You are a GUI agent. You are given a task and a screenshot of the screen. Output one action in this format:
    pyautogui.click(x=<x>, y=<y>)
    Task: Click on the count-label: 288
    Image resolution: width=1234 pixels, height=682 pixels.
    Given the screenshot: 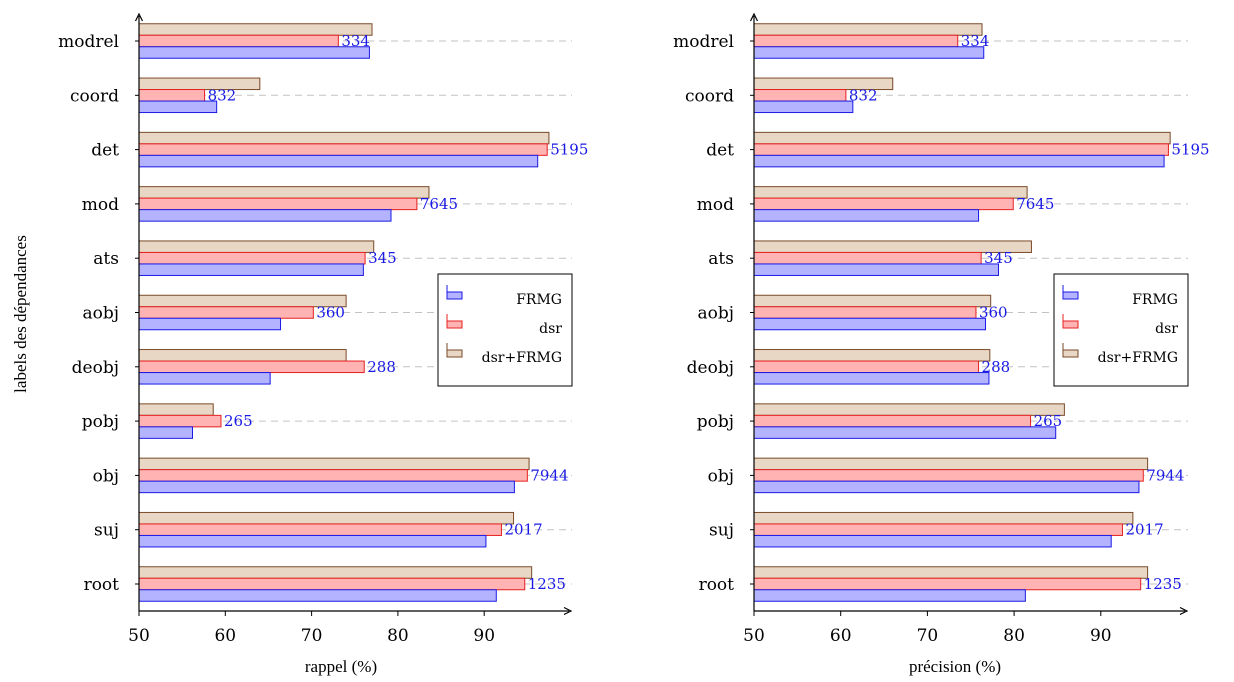 What is the action you would take?
    pyautogui.click(x=996, y=367)
    